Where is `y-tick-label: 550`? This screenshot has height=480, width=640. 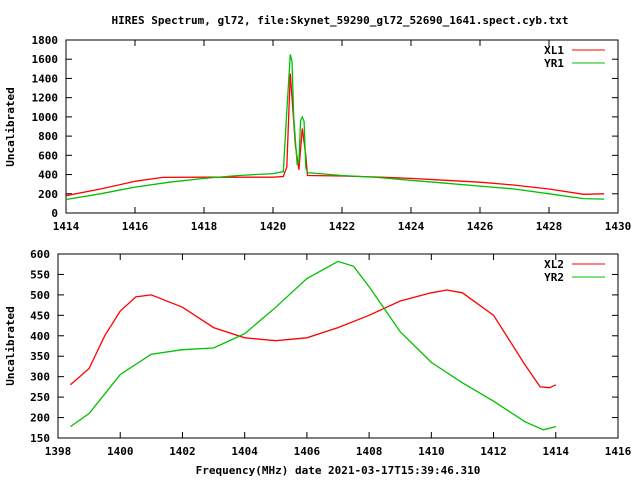
y-tick-label: 550 is located at coordinates (40, 274).